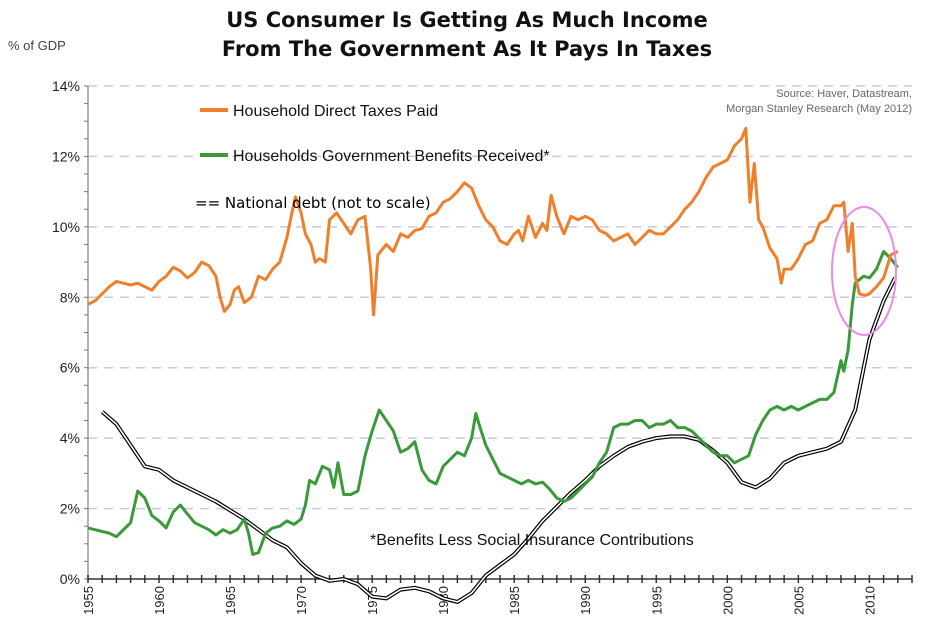 This screenshot has height=633, width=934. What do you see at coordinates (514, 600) in the screenshot?
I see `x-tick-label: 1985` at bounding box center [514, 600].